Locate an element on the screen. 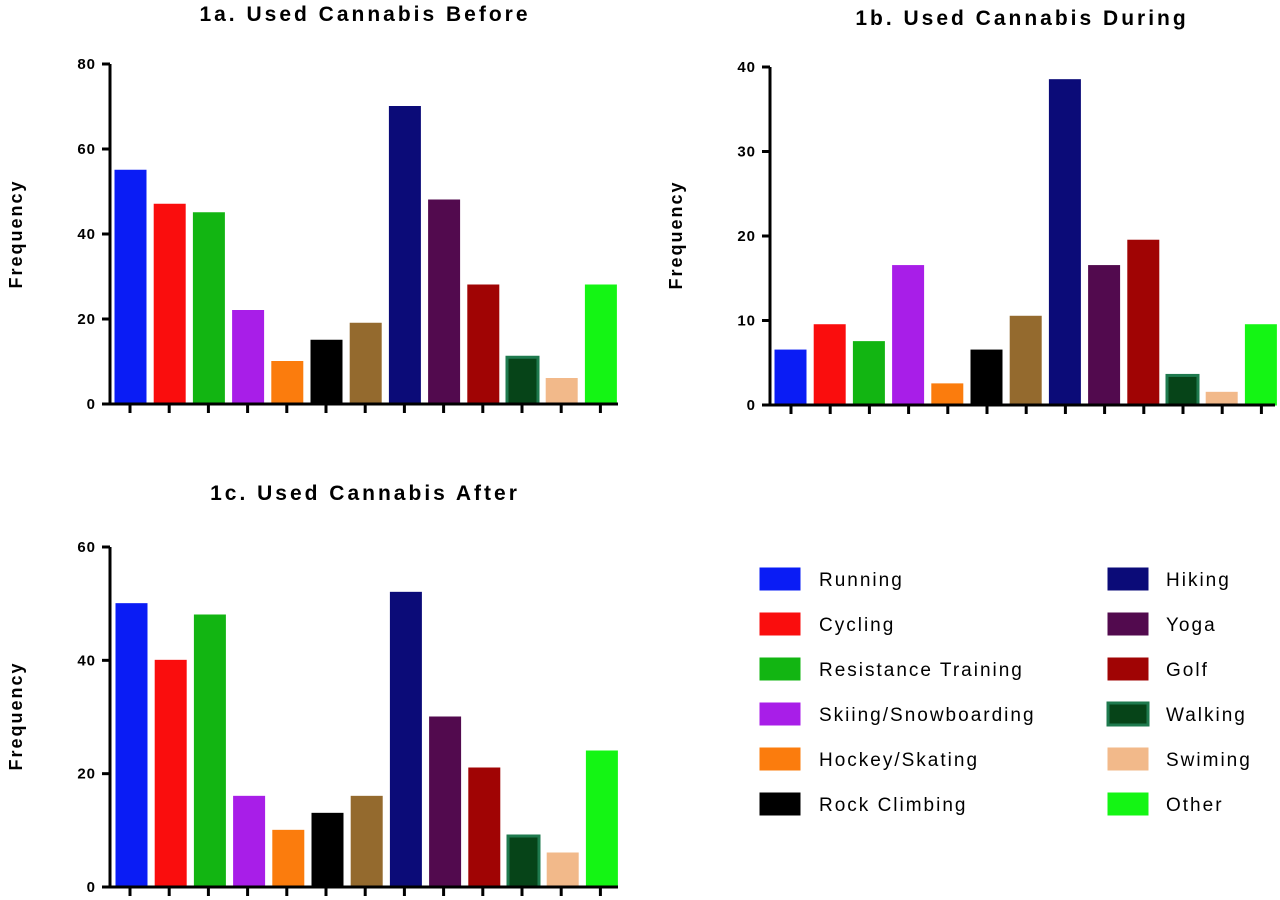 The height and width of the screenshot is (900, 1280). legend-item-hockey-skating: Hockey/Skating is located at coordinates (869, 759).